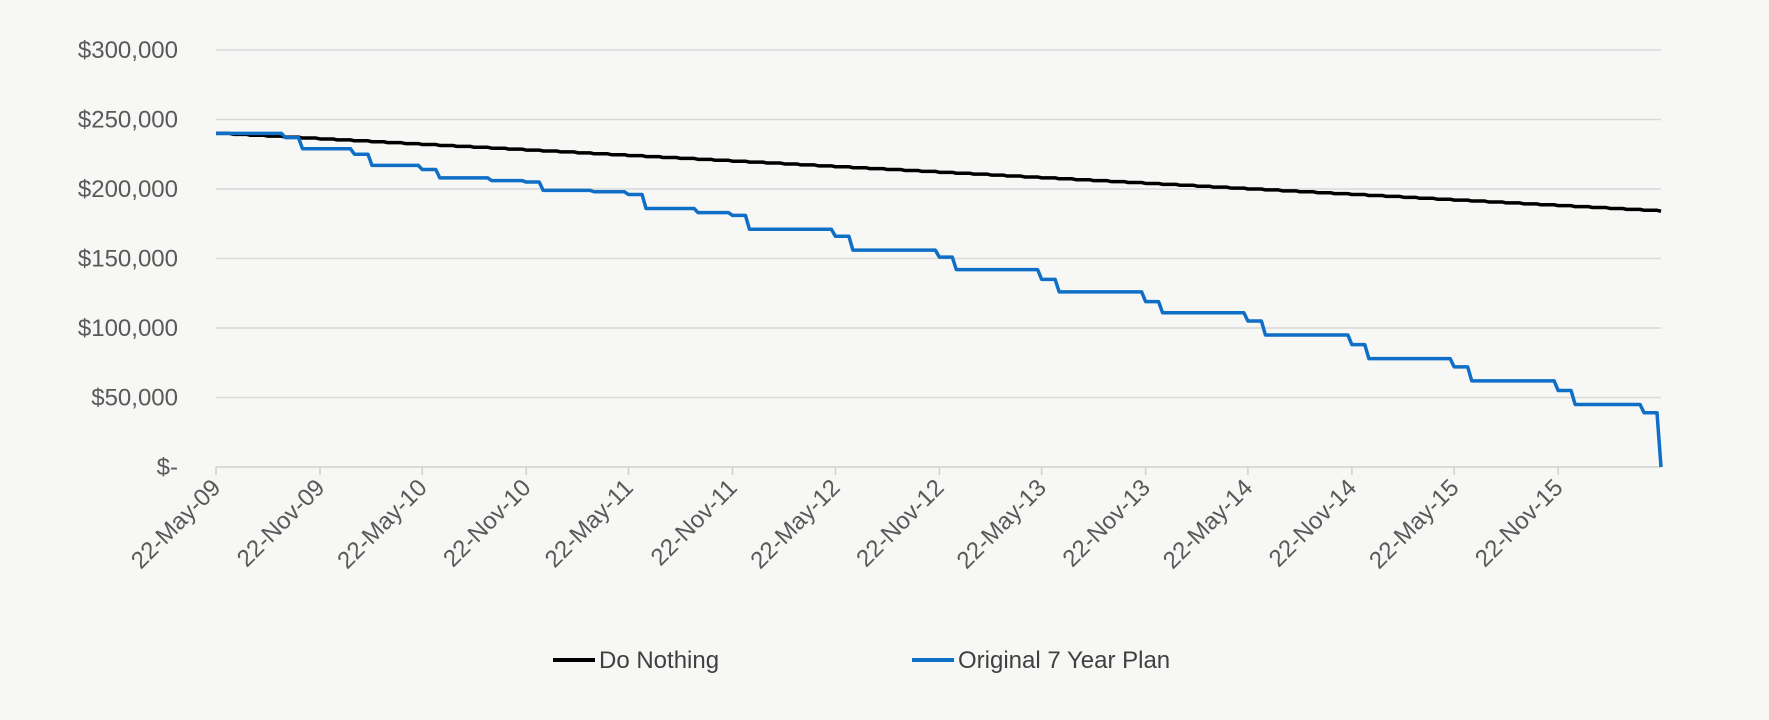 This screenshot has width=1769, height=720. Describe the element at coordinates (487, 523) in the screenshot. I see `x-tick-label: 22-Nov-10` at that location.